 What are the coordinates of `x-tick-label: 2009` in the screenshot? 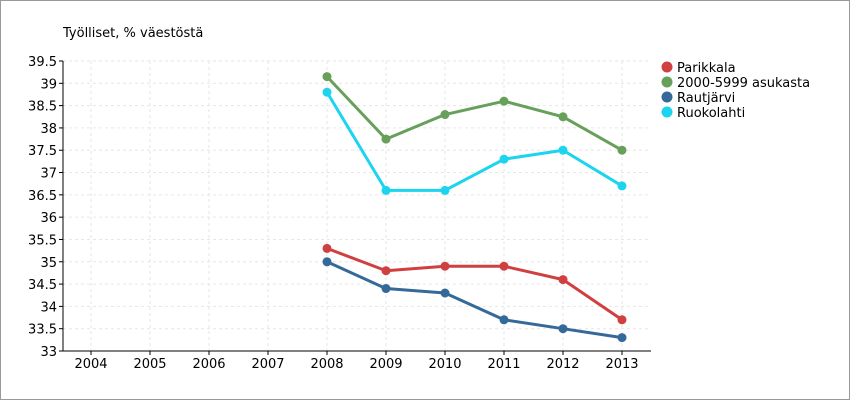 It's located at (385, 364).